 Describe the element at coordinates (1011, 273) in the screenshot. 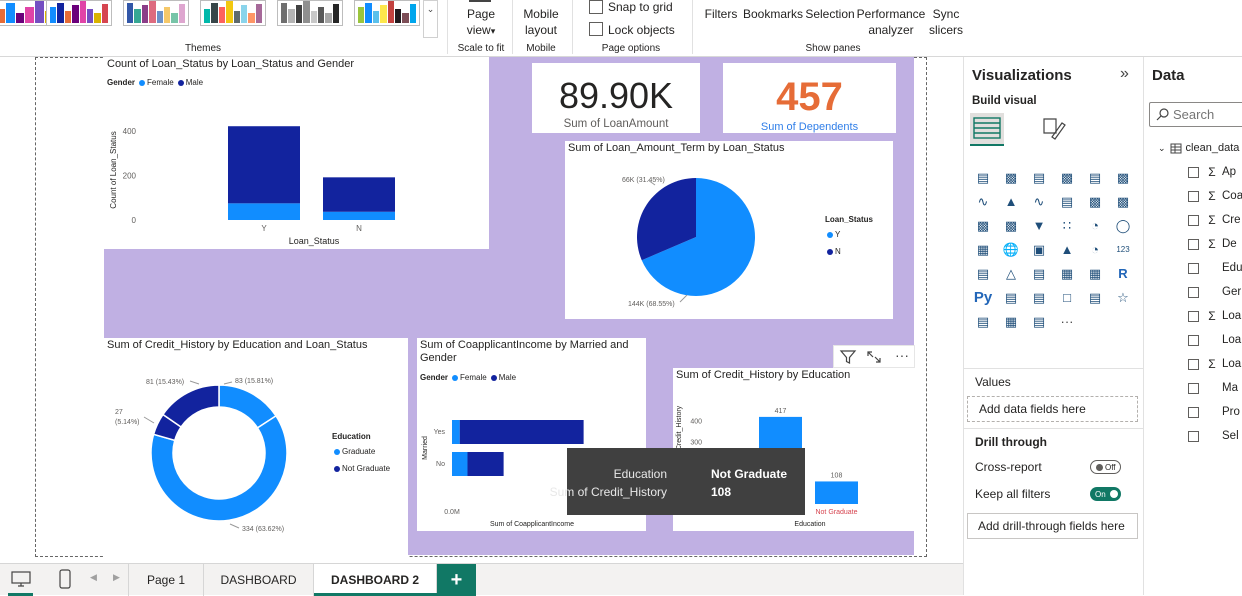

I see `kpi-icon: △` at that location.